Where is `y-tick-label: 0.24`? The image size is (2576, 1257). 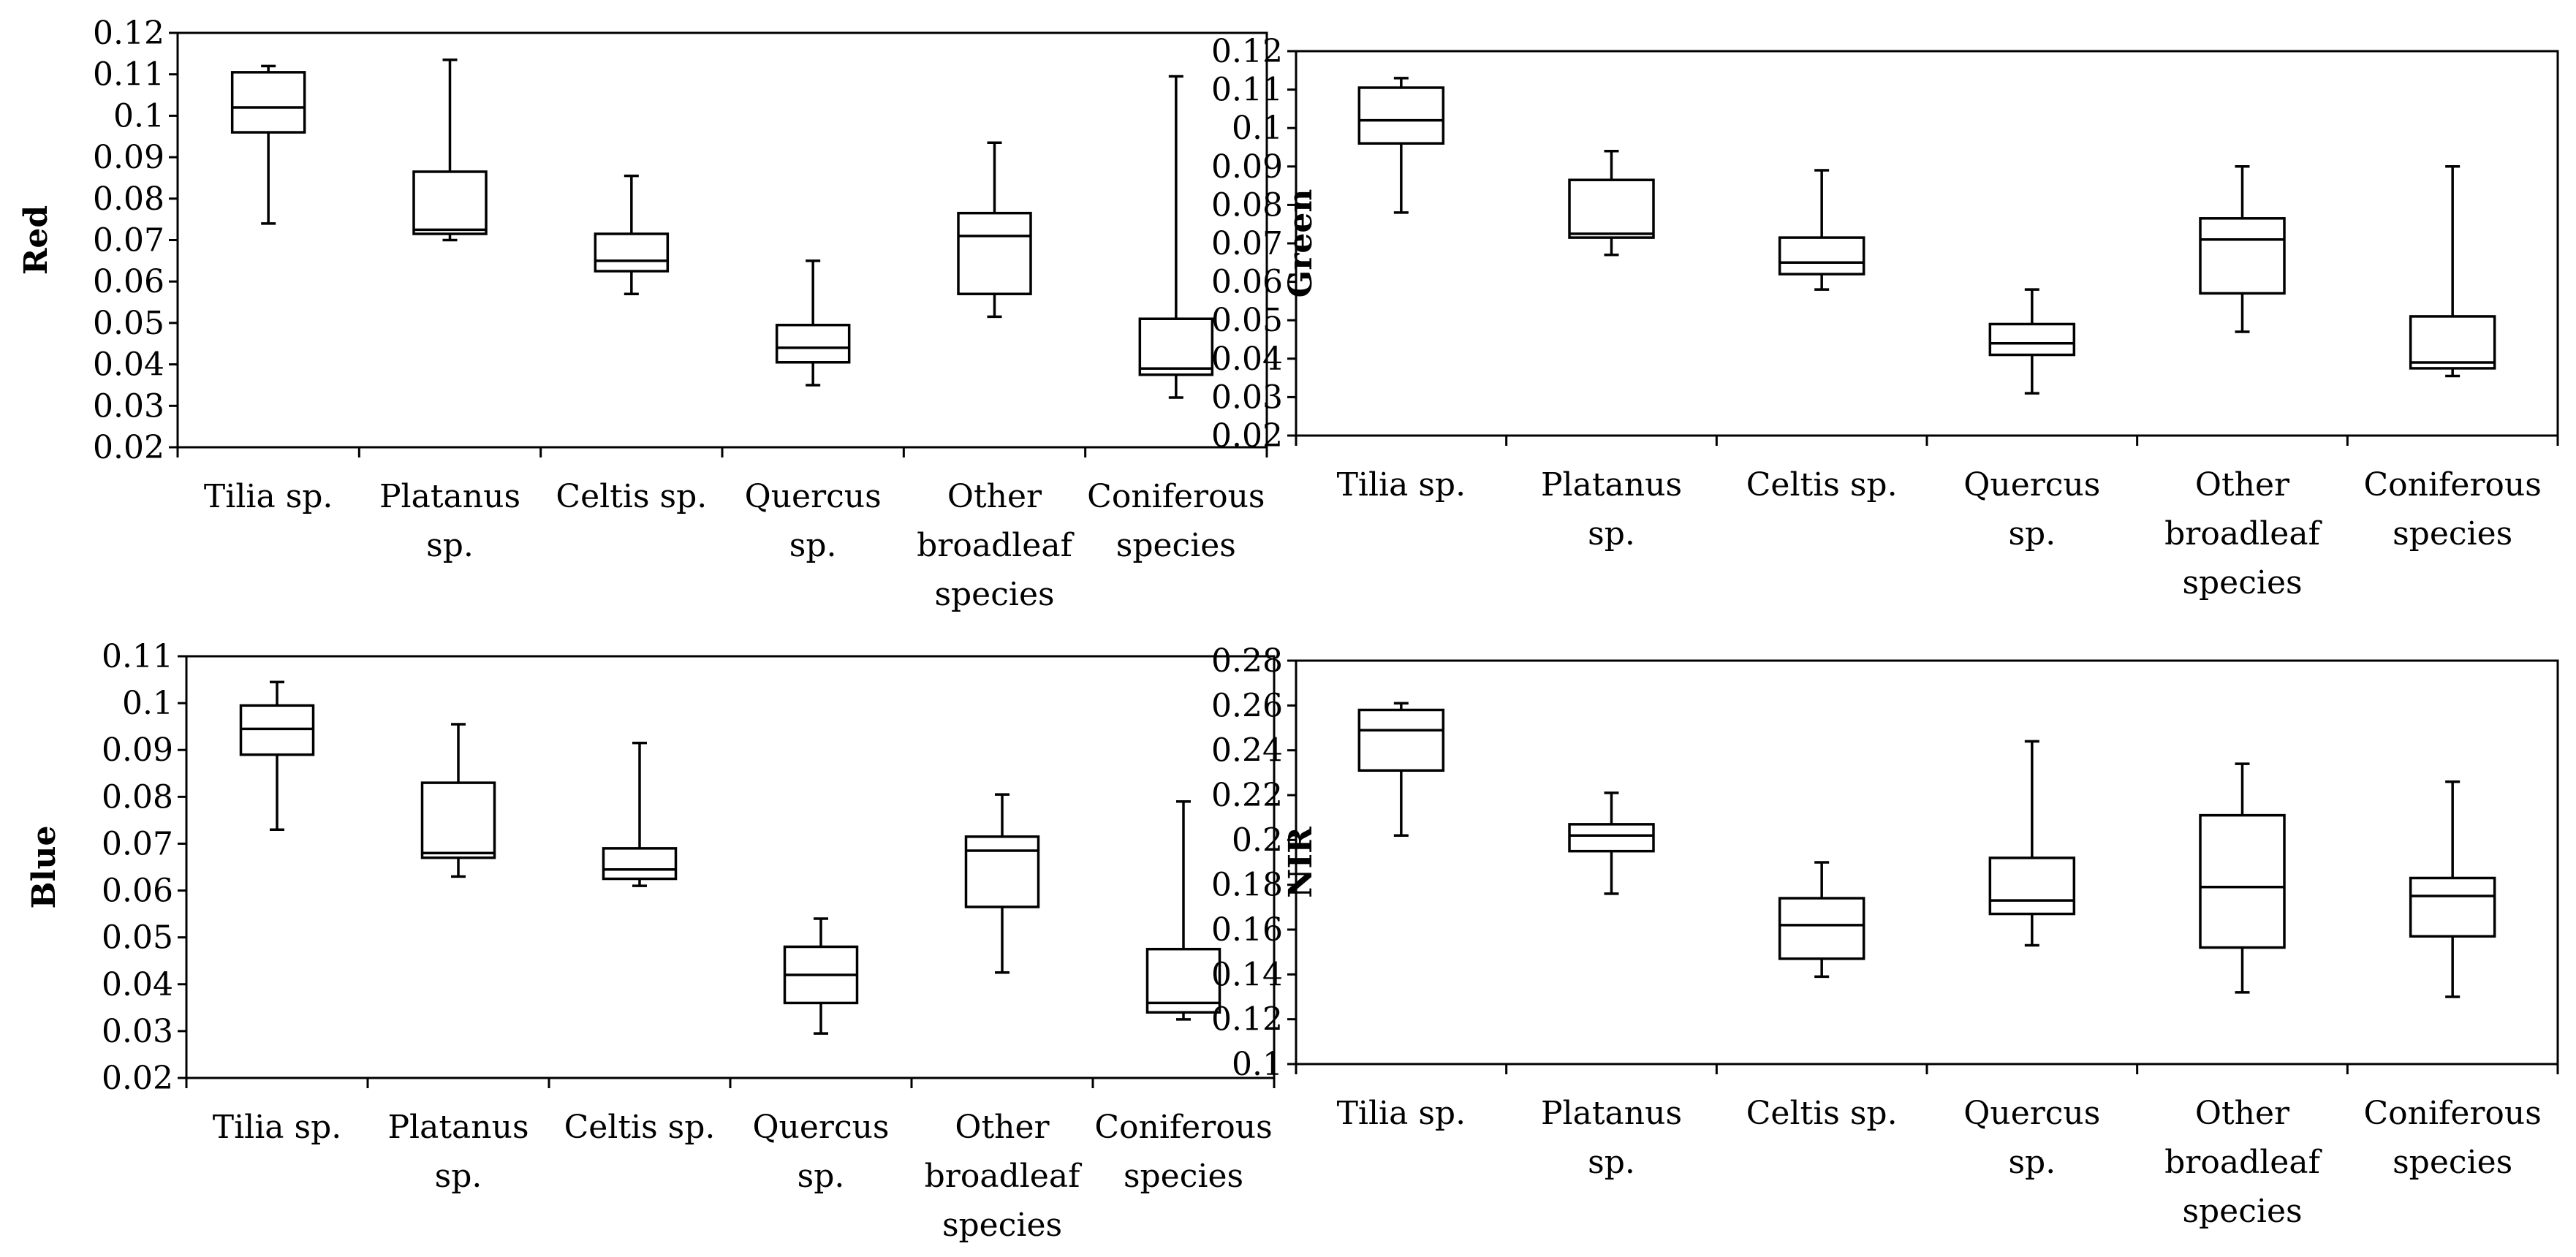
y-tick-label: 0.24 is located at coordinates (1247, 751).